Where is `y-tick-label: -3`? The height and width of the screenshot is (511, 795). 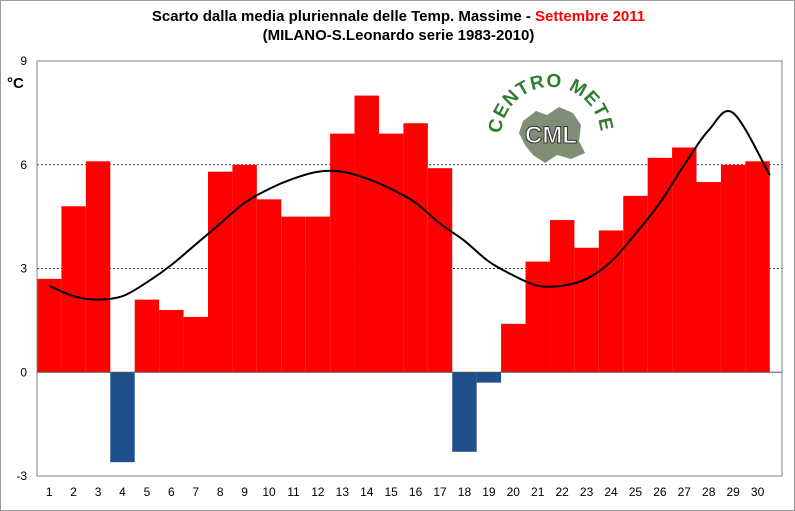
y-tick-label: -3 is located at coordinates (21, 476).